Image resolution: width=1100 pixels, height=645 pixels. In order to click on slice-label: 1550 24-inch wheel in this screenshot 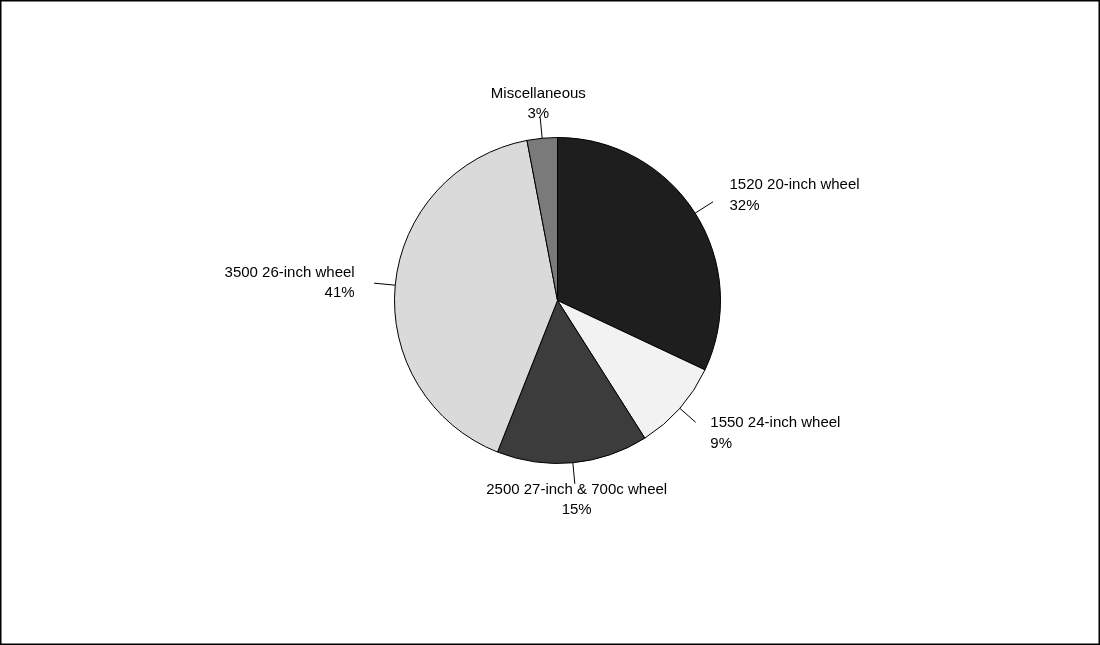, I will do `click(775, 422)`.